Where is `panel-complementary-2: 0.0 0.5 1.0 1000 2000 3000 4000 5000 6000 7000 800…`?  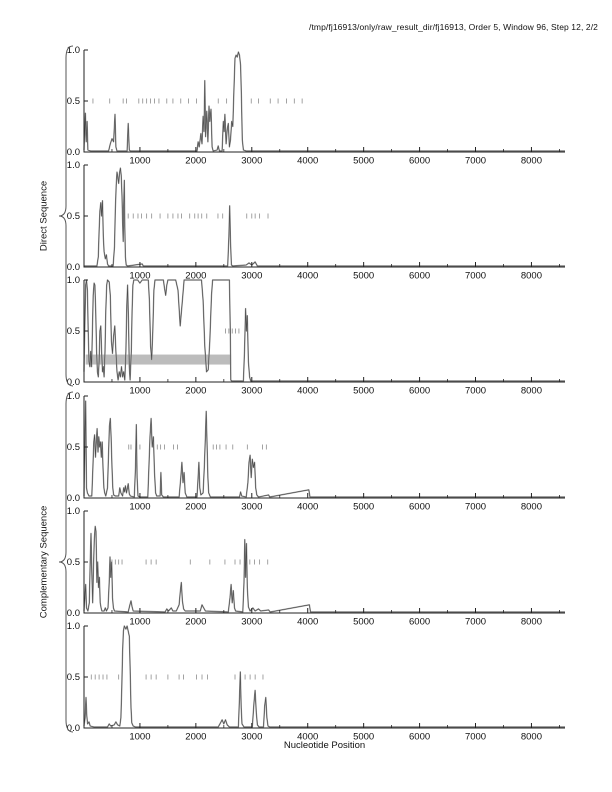 panel-complementary-2: 0.0 0.5 1.0 1000 2000 3000 4000 5000 6000 7000 800… is located at coordinates (316, 567).